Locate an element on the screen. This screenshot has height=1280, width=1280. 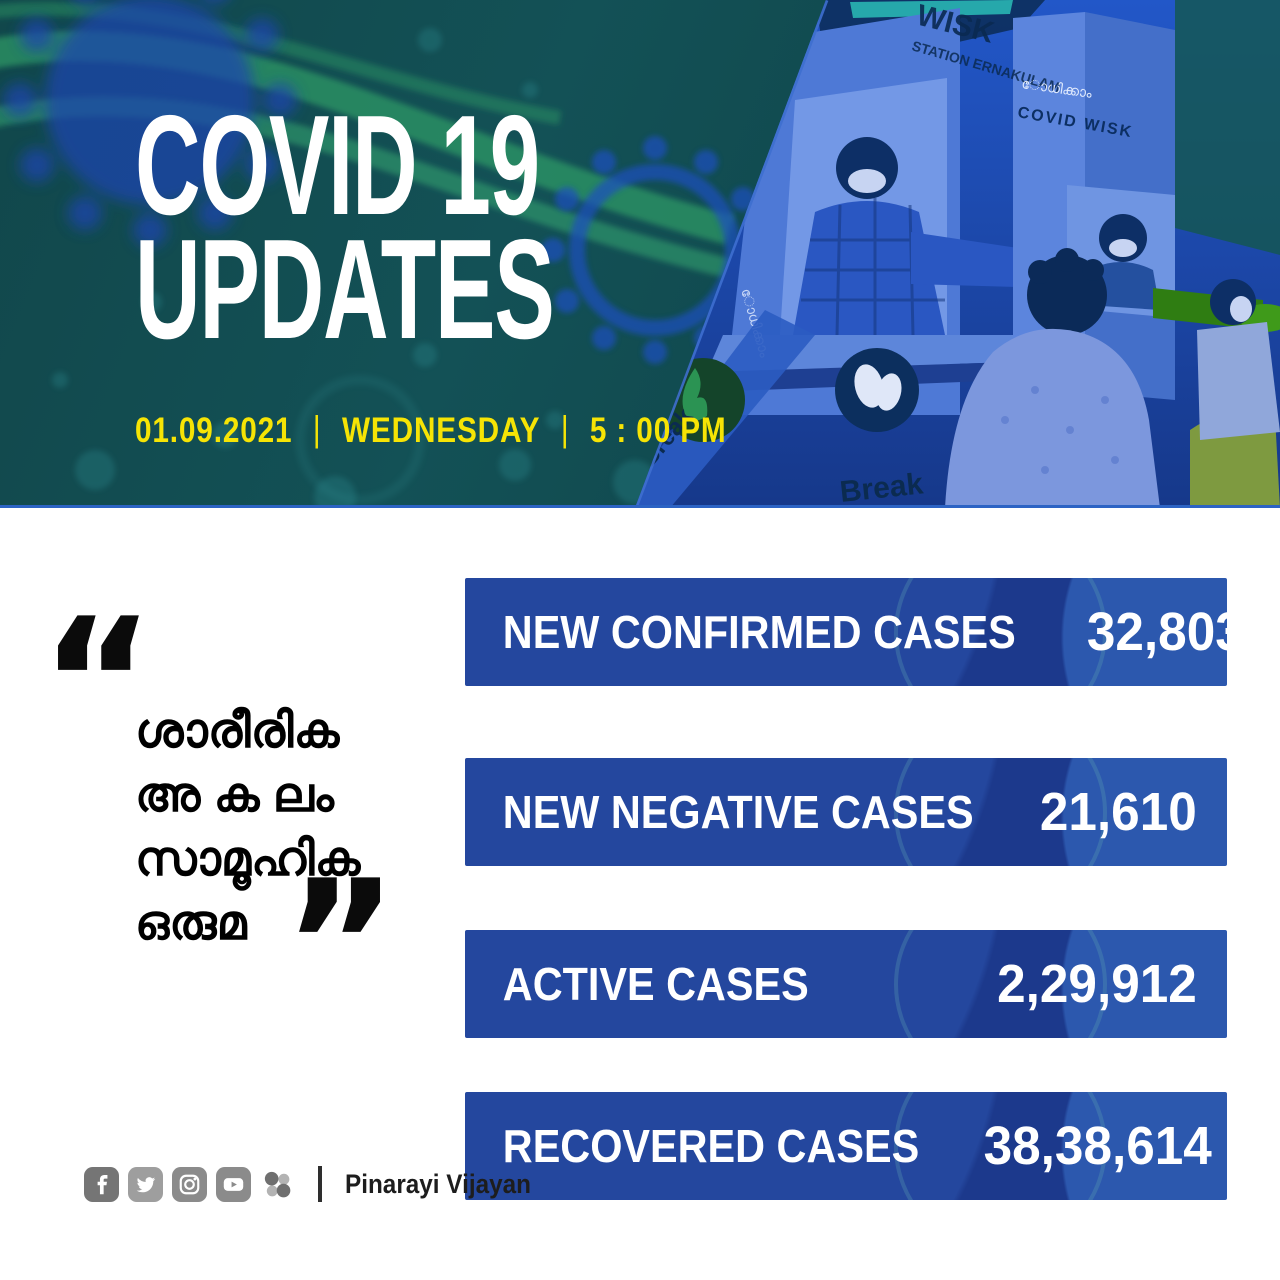
quote-line: സാമൂഹിക is located at coordinates (248, 859).